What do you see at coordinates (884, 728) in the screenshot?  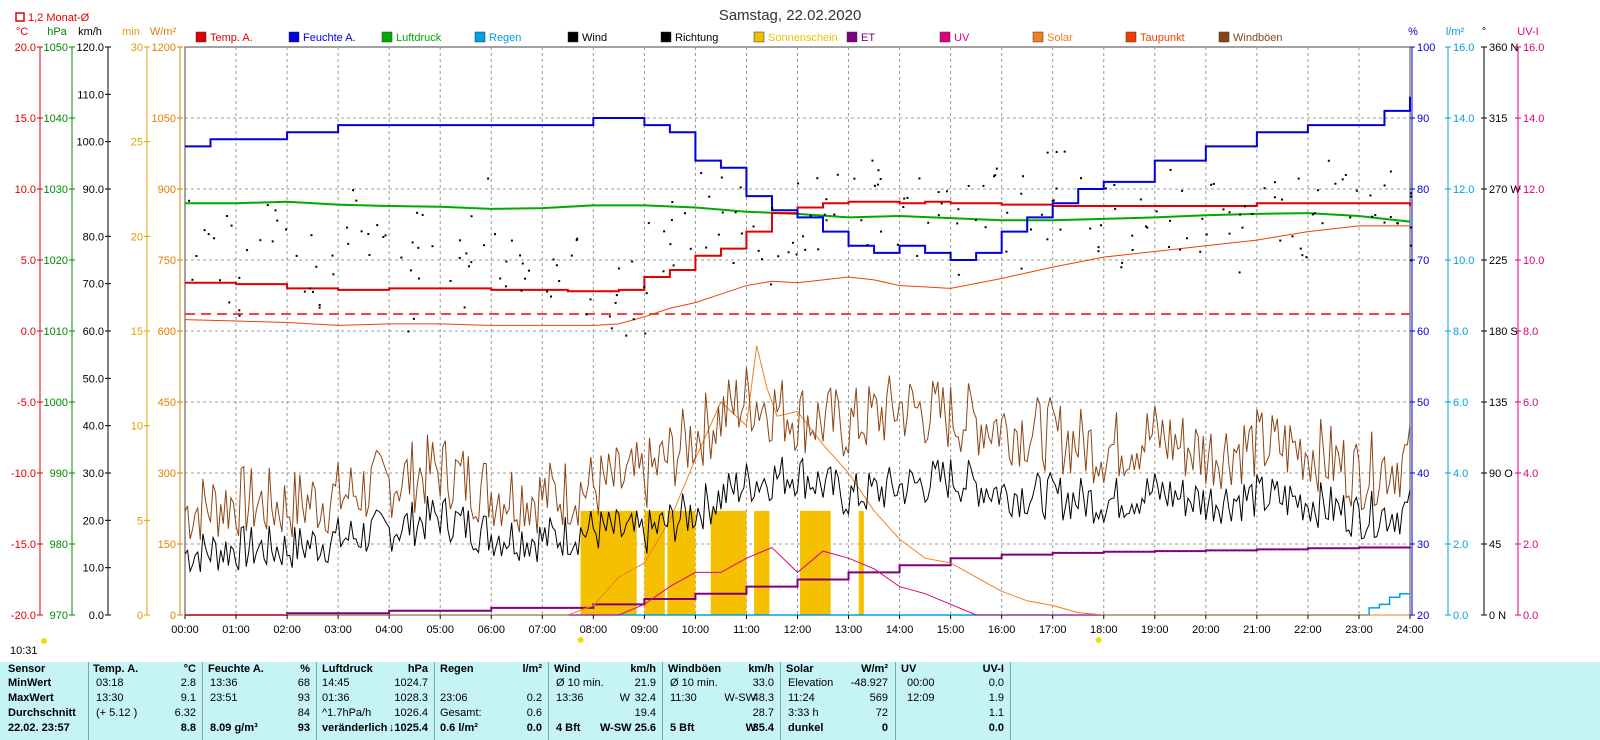 I see `stats-cell: 0` at bounding box center [884, 728].